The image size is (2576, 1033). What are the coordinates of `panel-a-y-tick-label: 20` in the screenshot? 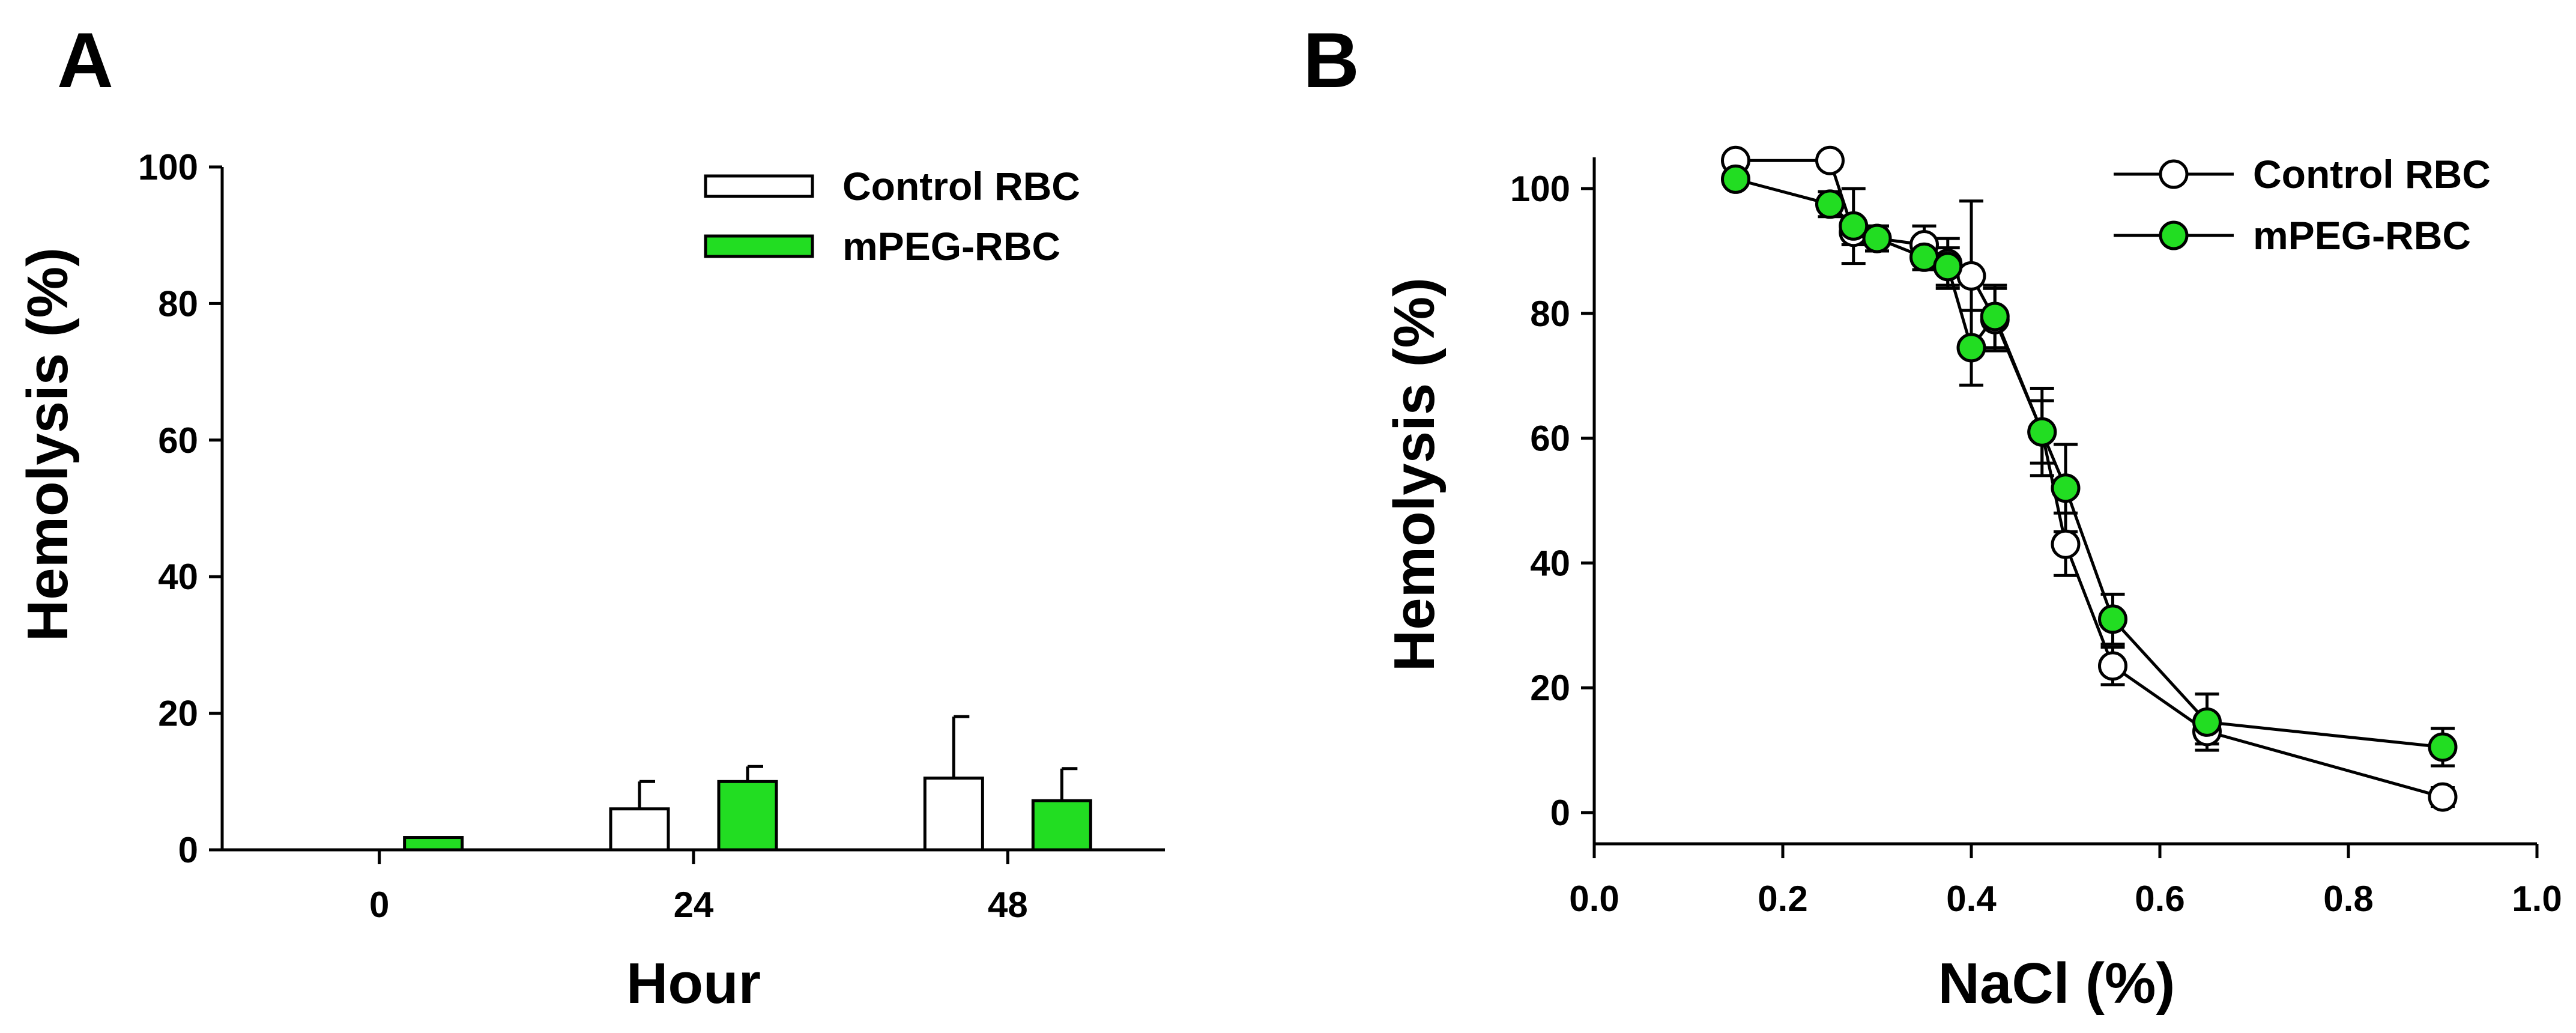 It's located at (178, 714).